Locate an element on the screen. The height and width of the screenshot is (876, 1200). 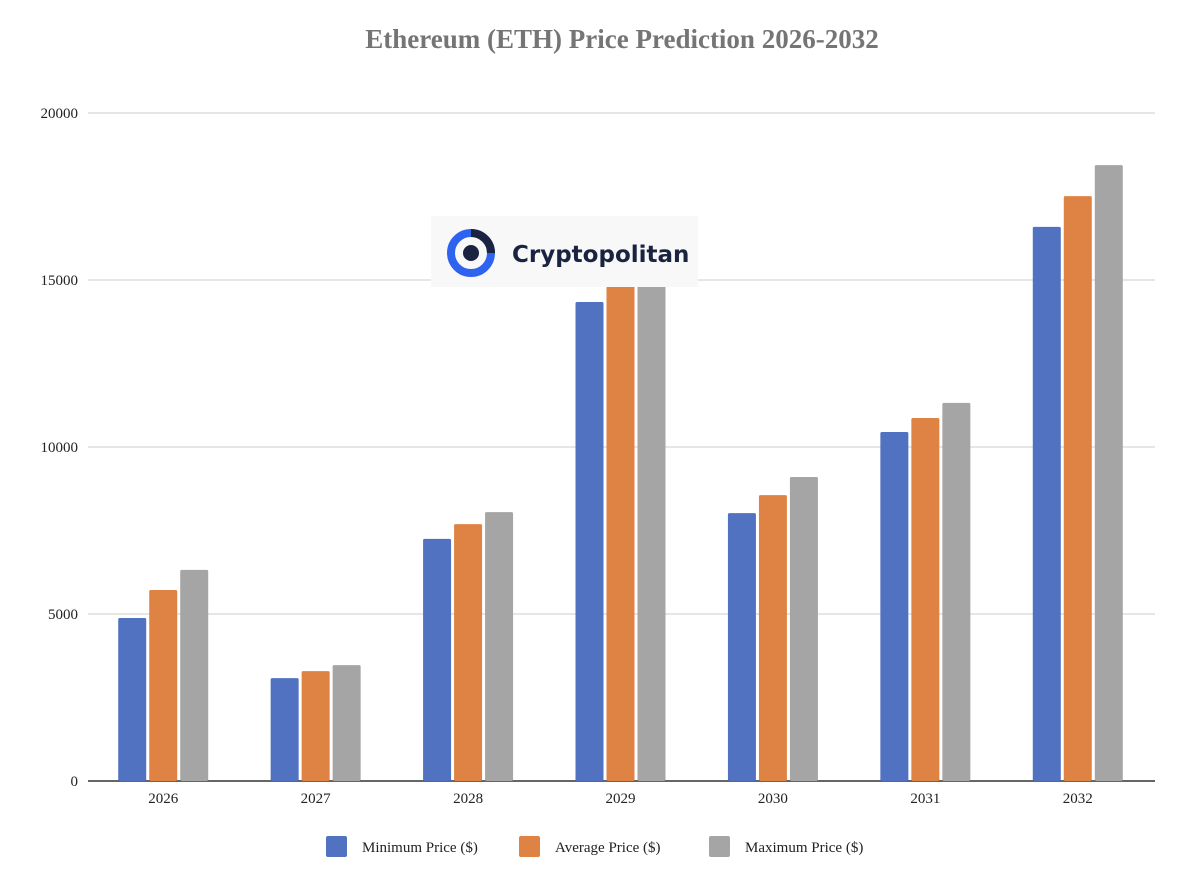
bar-minimum-2029 is located at coordinates (589, 541).